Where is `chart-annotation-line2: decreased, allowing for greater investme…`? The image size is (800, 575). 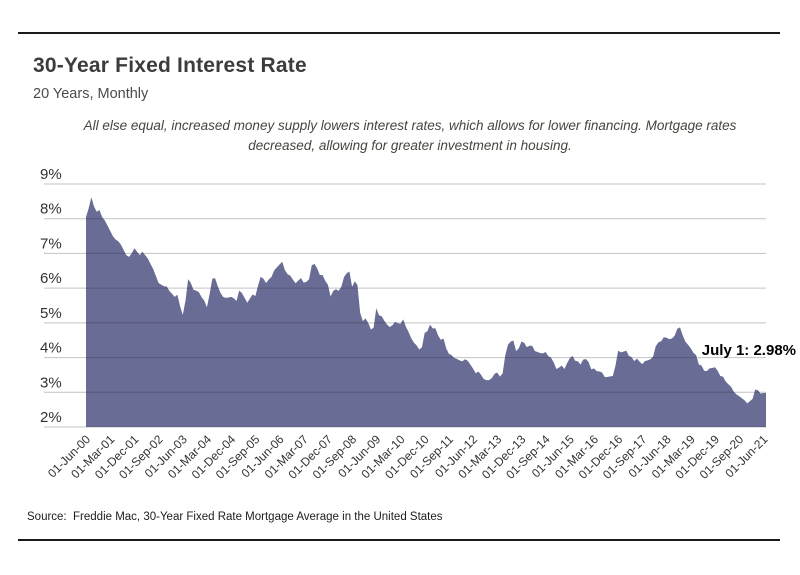 chart-annotation-line2: decreased, allowing for greater investme… is located at coordinates (410, 145).